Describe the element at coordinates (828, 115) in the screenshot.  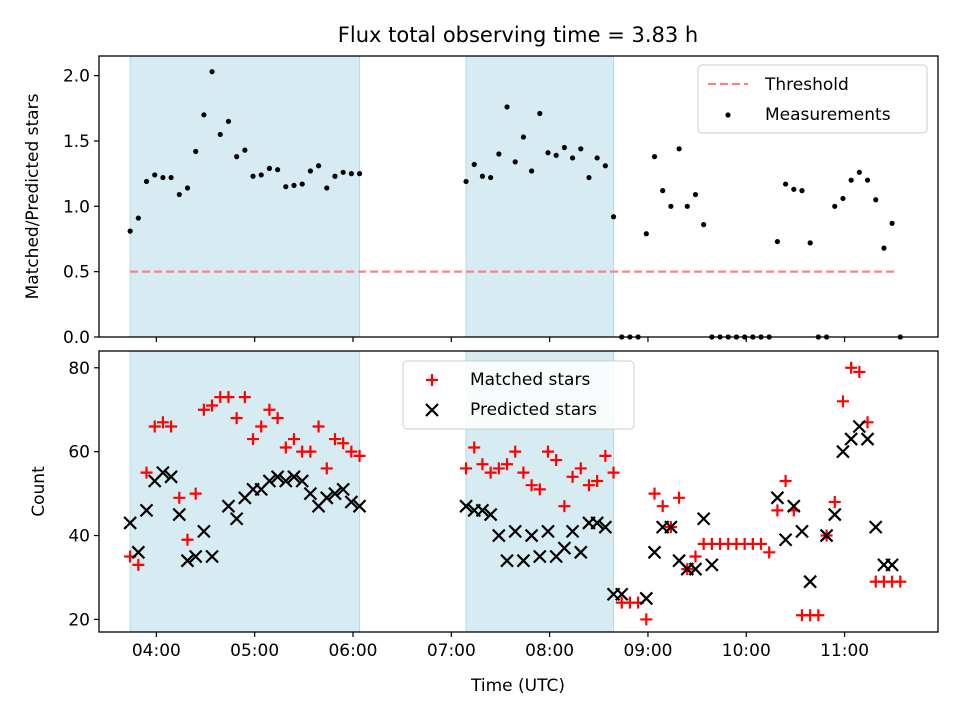
I see `panel1-legend-measurements-label: Measurements` at that location.